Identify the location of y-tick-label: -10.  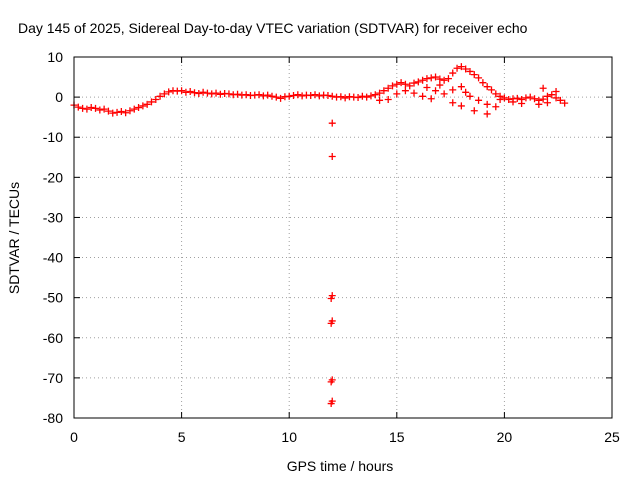
(53, 137).